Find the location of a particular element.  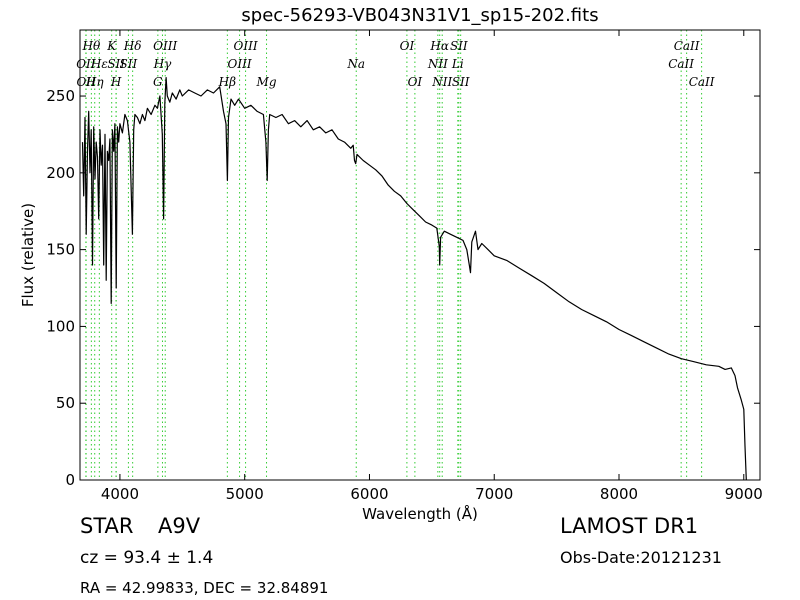

object-class: STAR is located at coordinates (107, 526).